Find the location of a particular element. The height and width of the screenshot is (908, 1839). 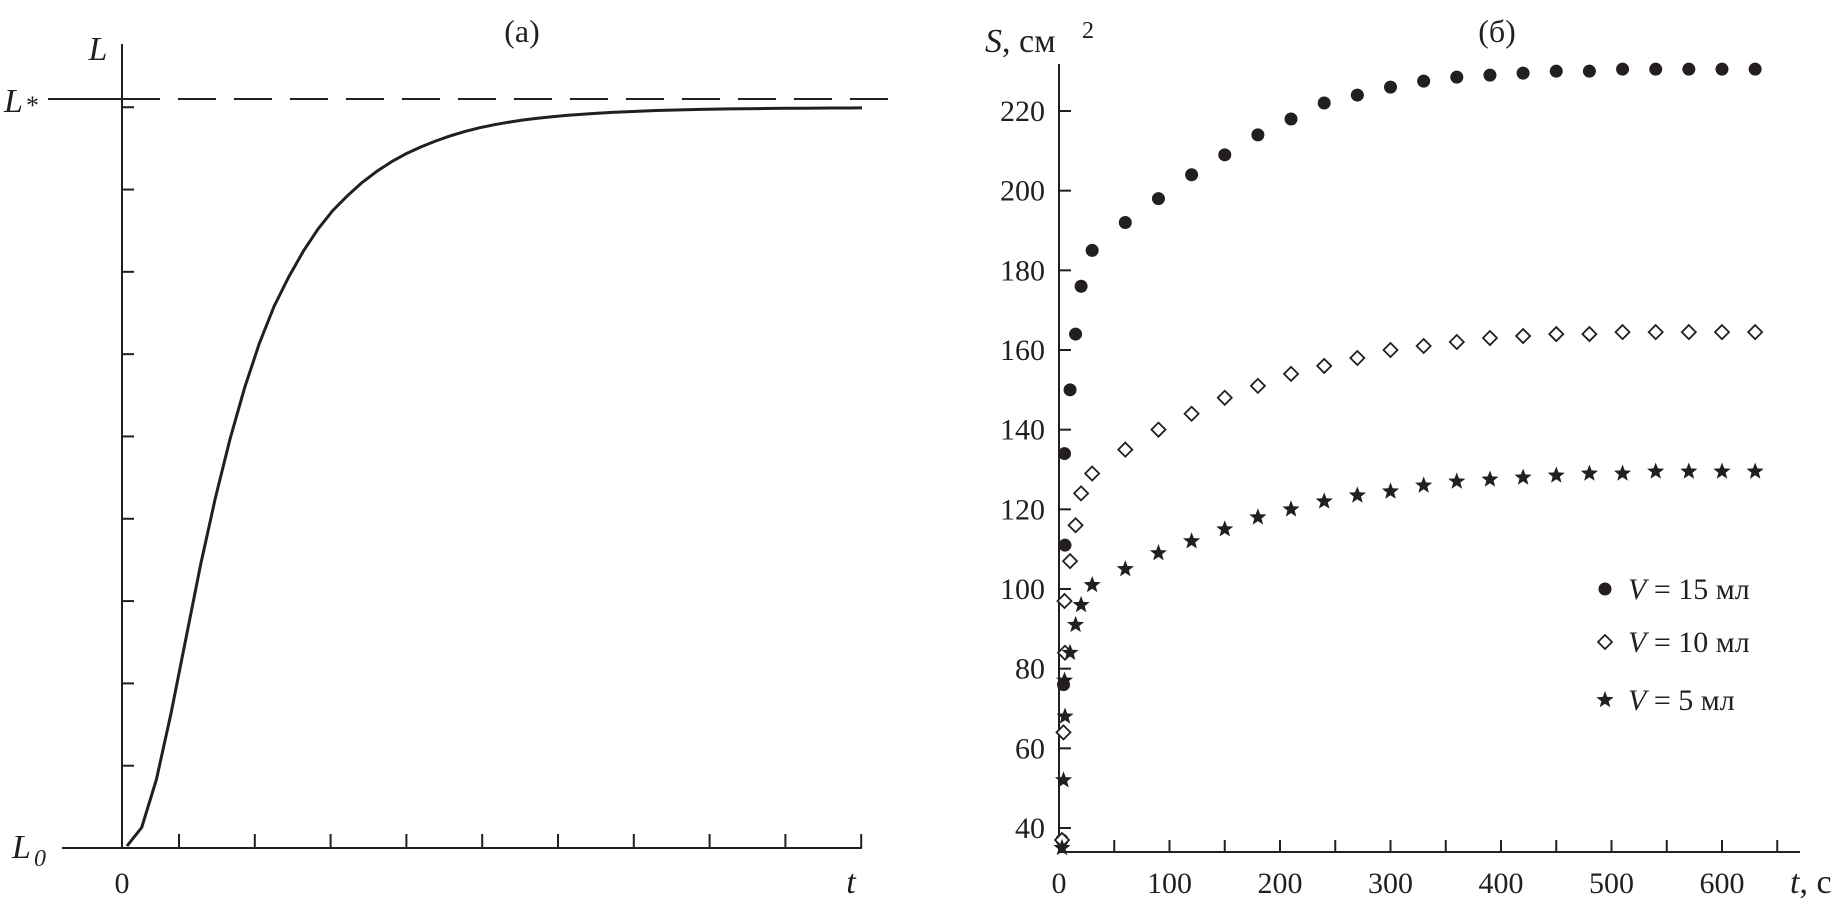

panel-b-y-tick-label: 140 is located at coordinates (1022, 430).